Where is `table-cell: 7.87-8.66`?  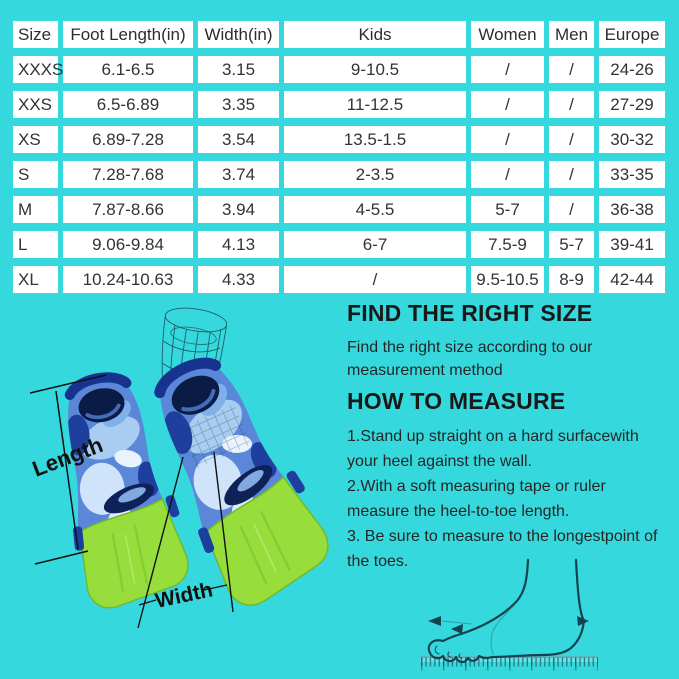 table-cell: 7.87-8.66 is located at coordinates (128, 209).